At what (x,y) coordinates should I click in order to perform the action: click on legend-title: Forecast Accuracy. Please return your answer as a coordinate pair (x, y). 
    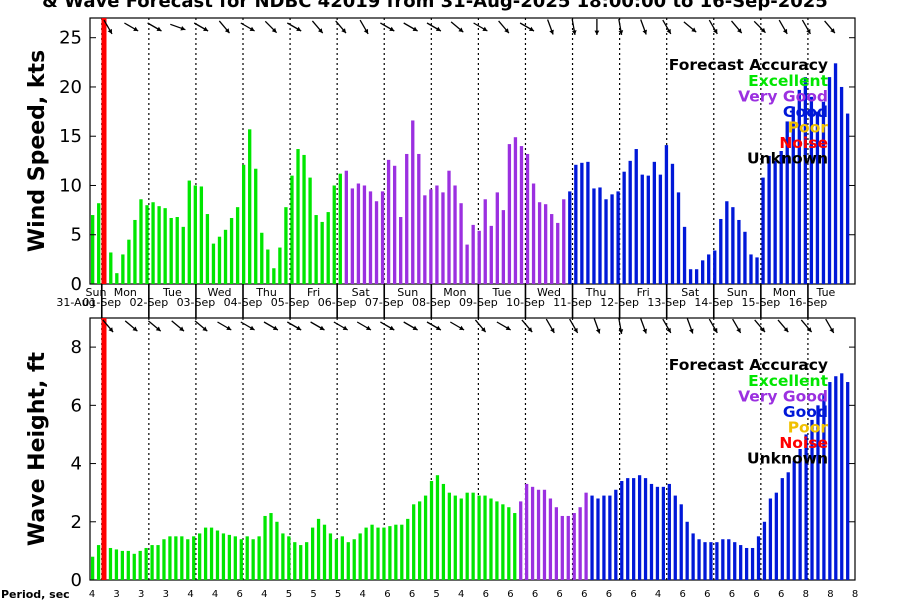
    Looking at the image, I should click on (748, 365).